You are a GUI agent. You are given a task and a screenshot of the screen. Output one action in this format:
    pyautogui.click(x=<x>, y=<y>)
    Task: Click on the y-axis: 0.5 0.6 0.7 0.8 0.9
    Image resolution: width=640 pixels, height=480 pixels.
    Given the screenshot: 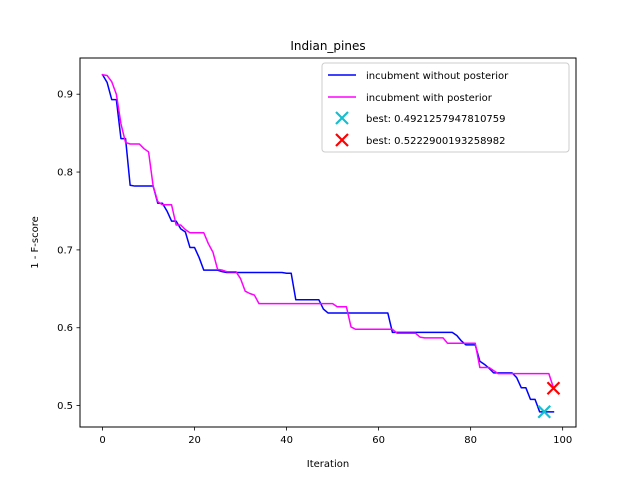 What is the action you would take?
    pyautogui.click(x=68, y=251)
    